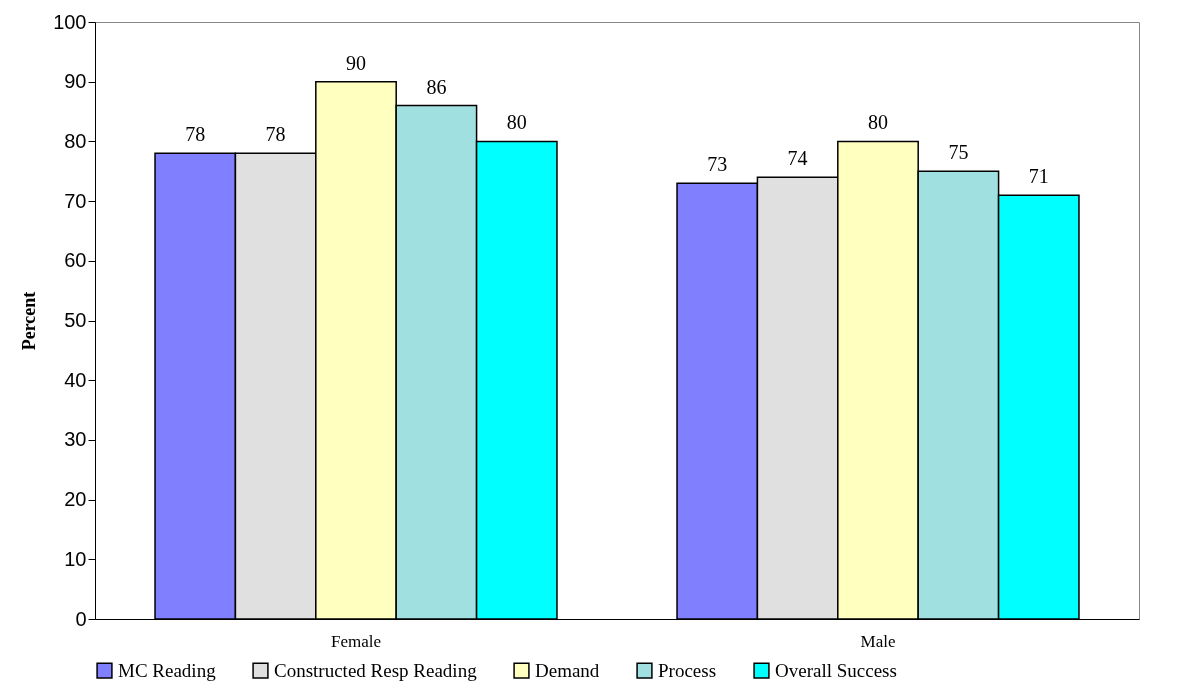 This screenshot has height=689, width=1179. What do you see at coordinates (81, 618) in the screenshot?
I see `y-tick-label: 0` at bounding box center [81, 618].